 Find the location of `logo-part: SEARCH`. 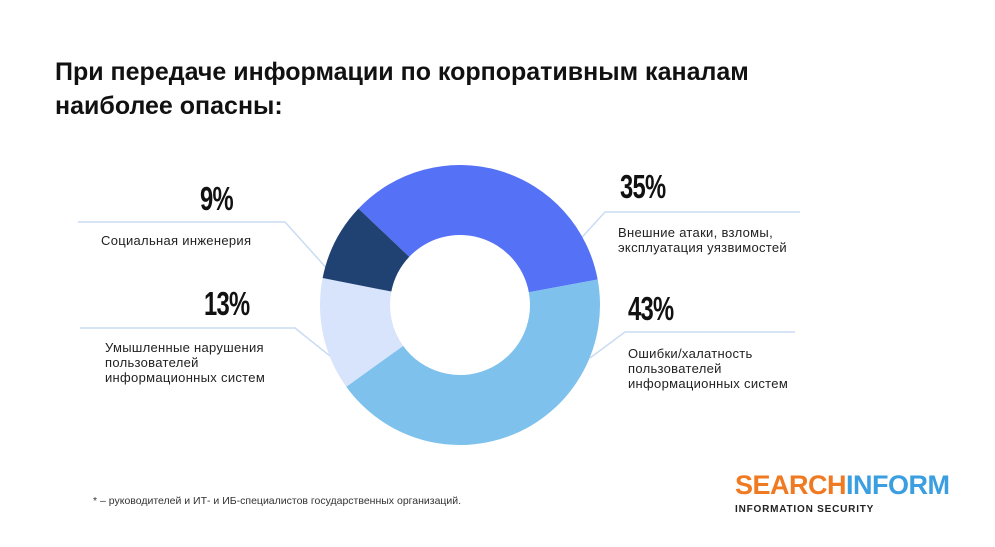

logo-part: SEARCH is located at coordinates (791, 485).